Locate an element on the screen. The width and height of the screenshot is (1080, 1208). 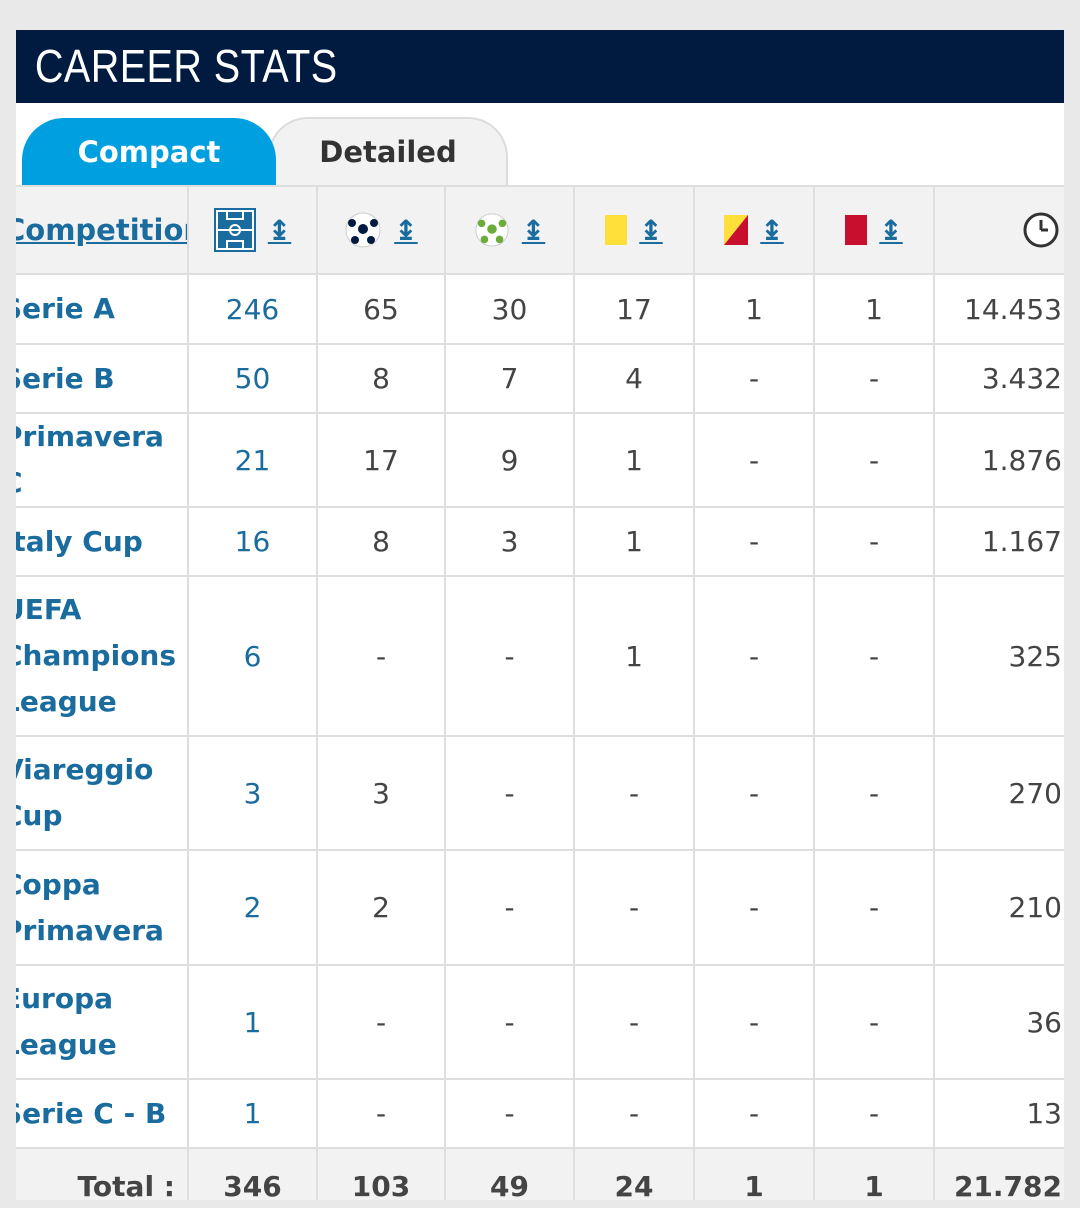
table-row: Serie B 50 8 7 4 - - 3.432 is located at coordinates (540, 378).